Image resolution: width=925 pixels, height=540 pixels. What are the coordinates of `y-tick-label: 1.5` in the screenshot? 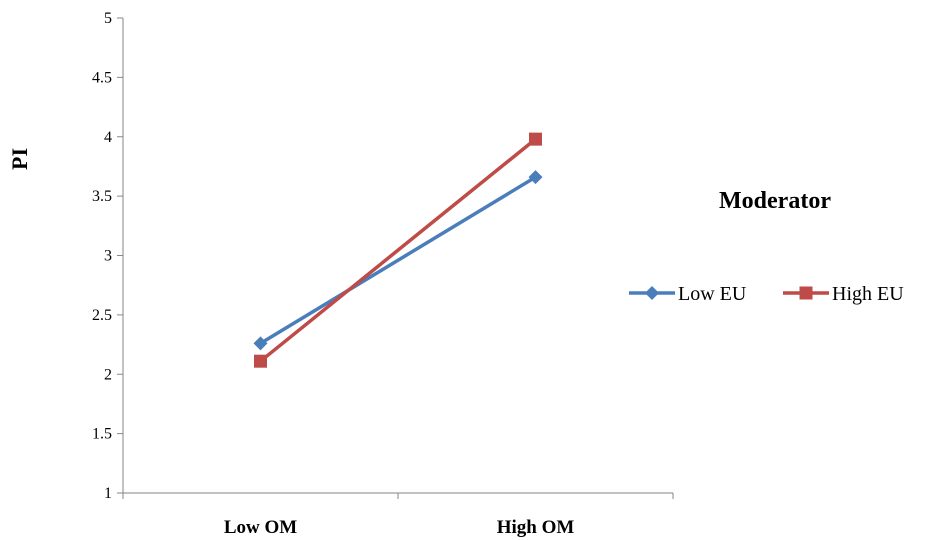 It's located at (102, 434).